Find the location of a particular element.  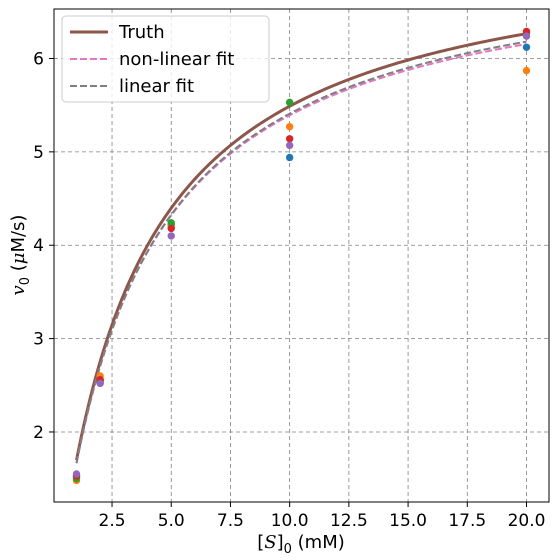

x-tick-label: 2.5 is located at coordinates (112, 521).